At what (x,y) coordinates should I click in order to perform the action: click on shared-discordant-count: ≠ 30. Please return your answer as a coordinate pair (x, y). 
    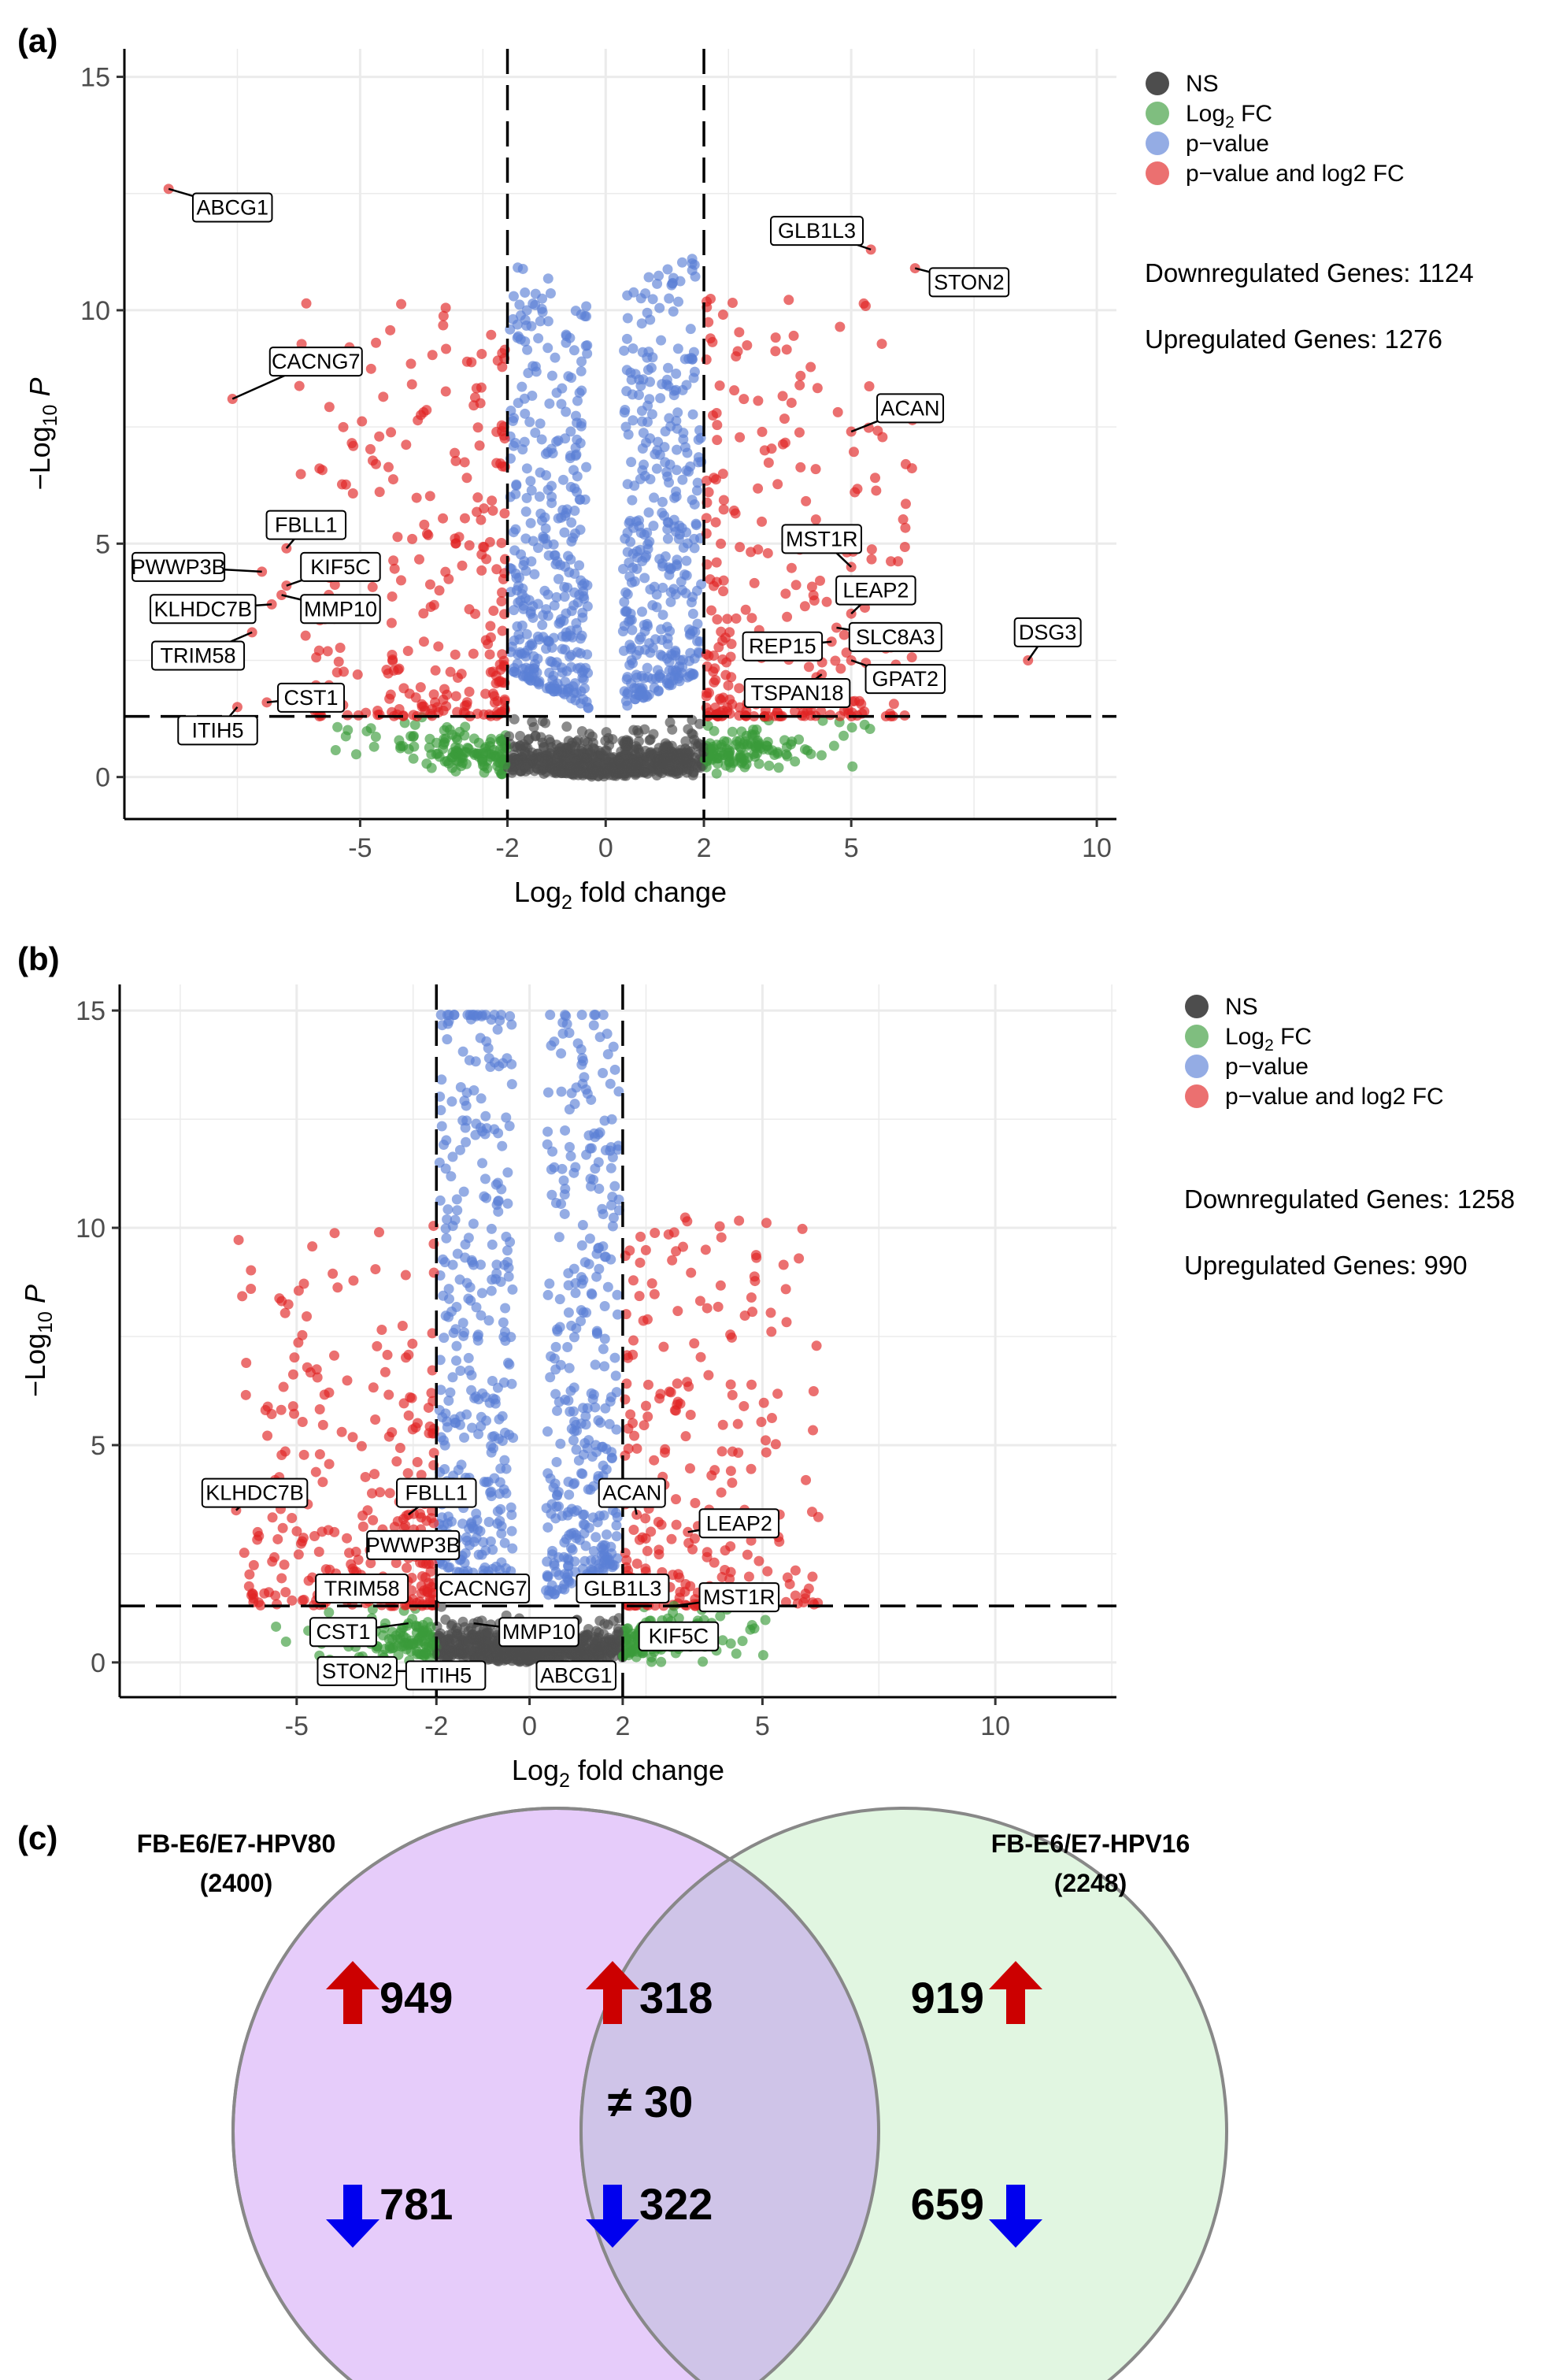
    Looking at the image, I should click on (651, 2101).